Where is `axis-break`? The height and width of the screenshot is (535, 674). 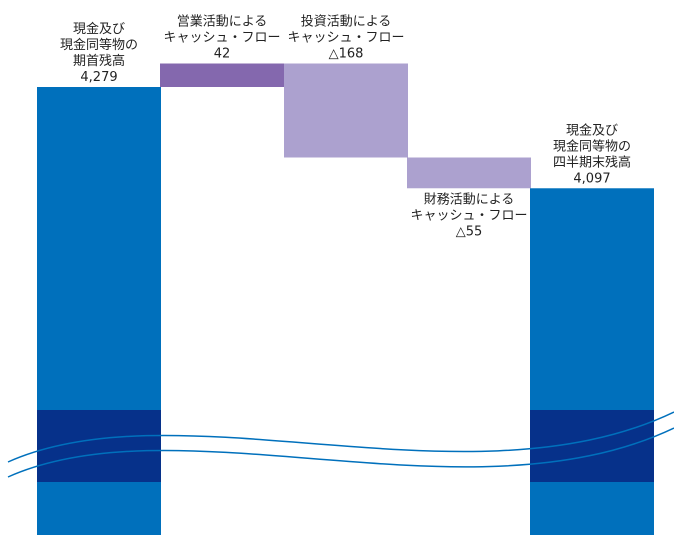
axis-break is located at coordinates (340, 446).